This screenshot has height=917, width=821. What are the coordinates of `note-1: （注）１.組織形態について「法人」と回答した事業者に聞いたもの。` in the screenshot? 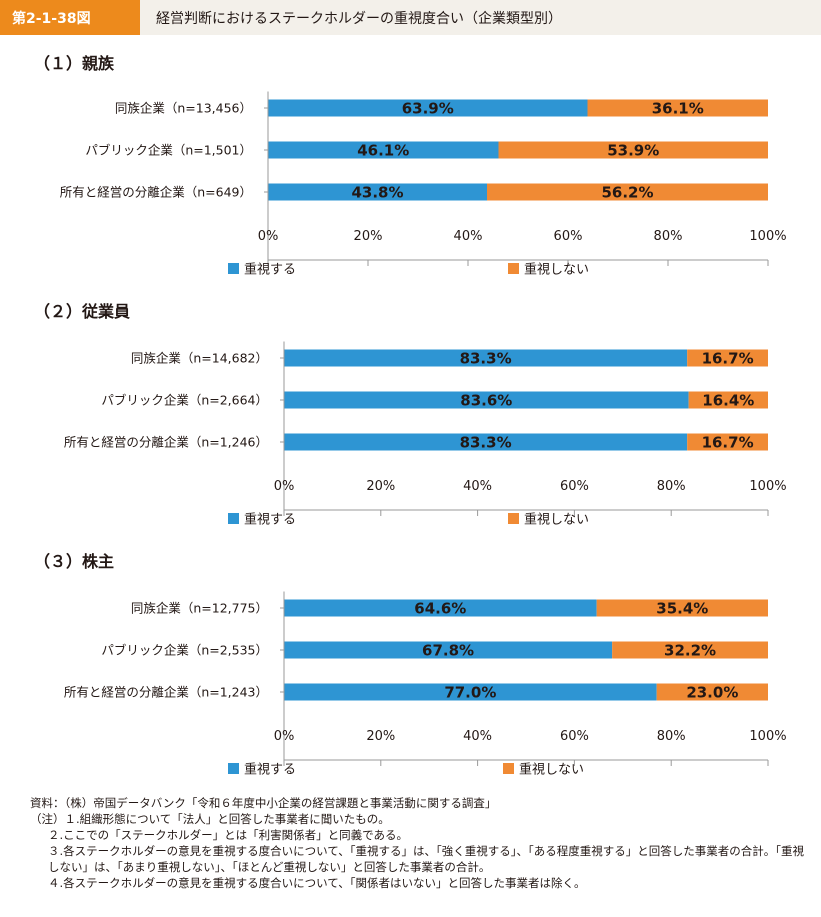 It's located at (210, 819).